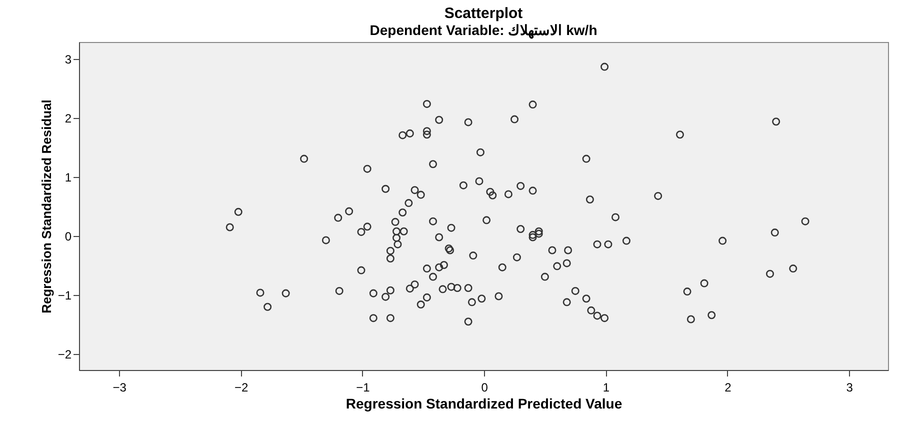  I want to click on y-tick-label: 0, so click(68, 237).